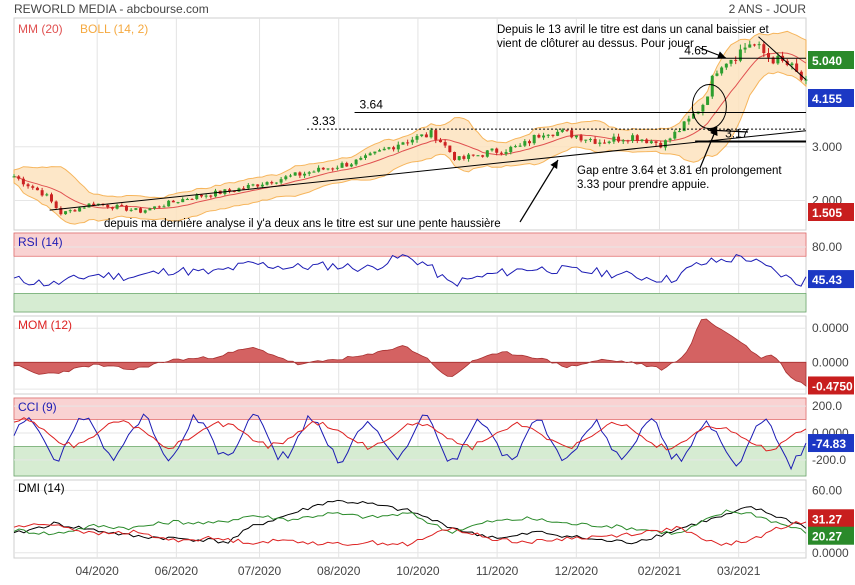  I want to click on cci-series-red, so click(410, 434).